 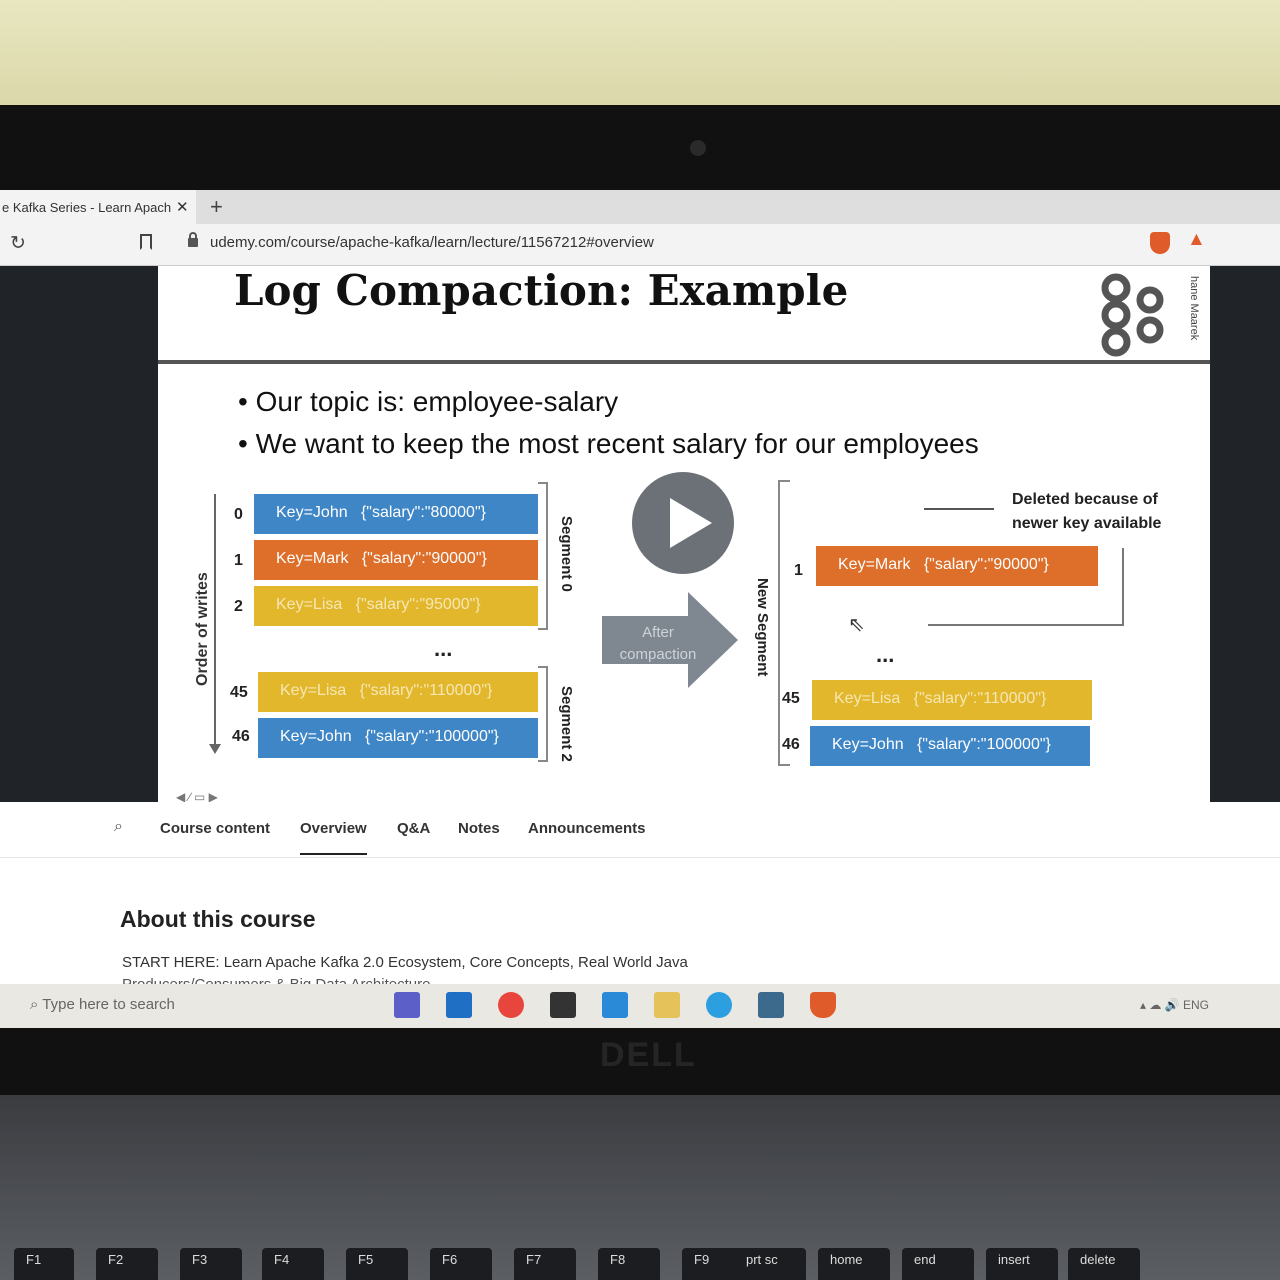 What do you see at coordinates (566, 724) in the screenshot?
I see `segment2-label: Segment 2` at bounding box center [566, 724].